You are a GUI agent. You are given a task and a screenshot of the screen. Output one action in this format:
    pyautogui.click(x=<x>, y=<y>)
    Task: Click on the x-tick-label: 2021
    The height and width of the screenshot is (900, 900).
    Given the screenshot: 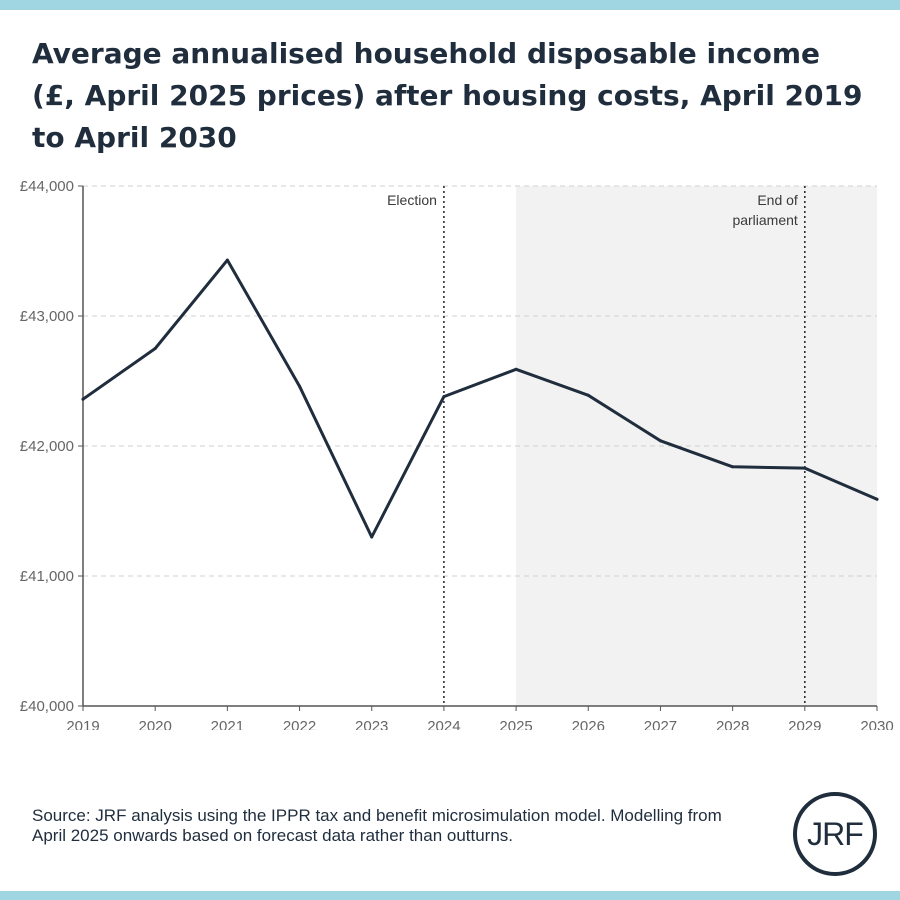 What is the action you would take?
    pyautogui.click(x=227, y=724)
    